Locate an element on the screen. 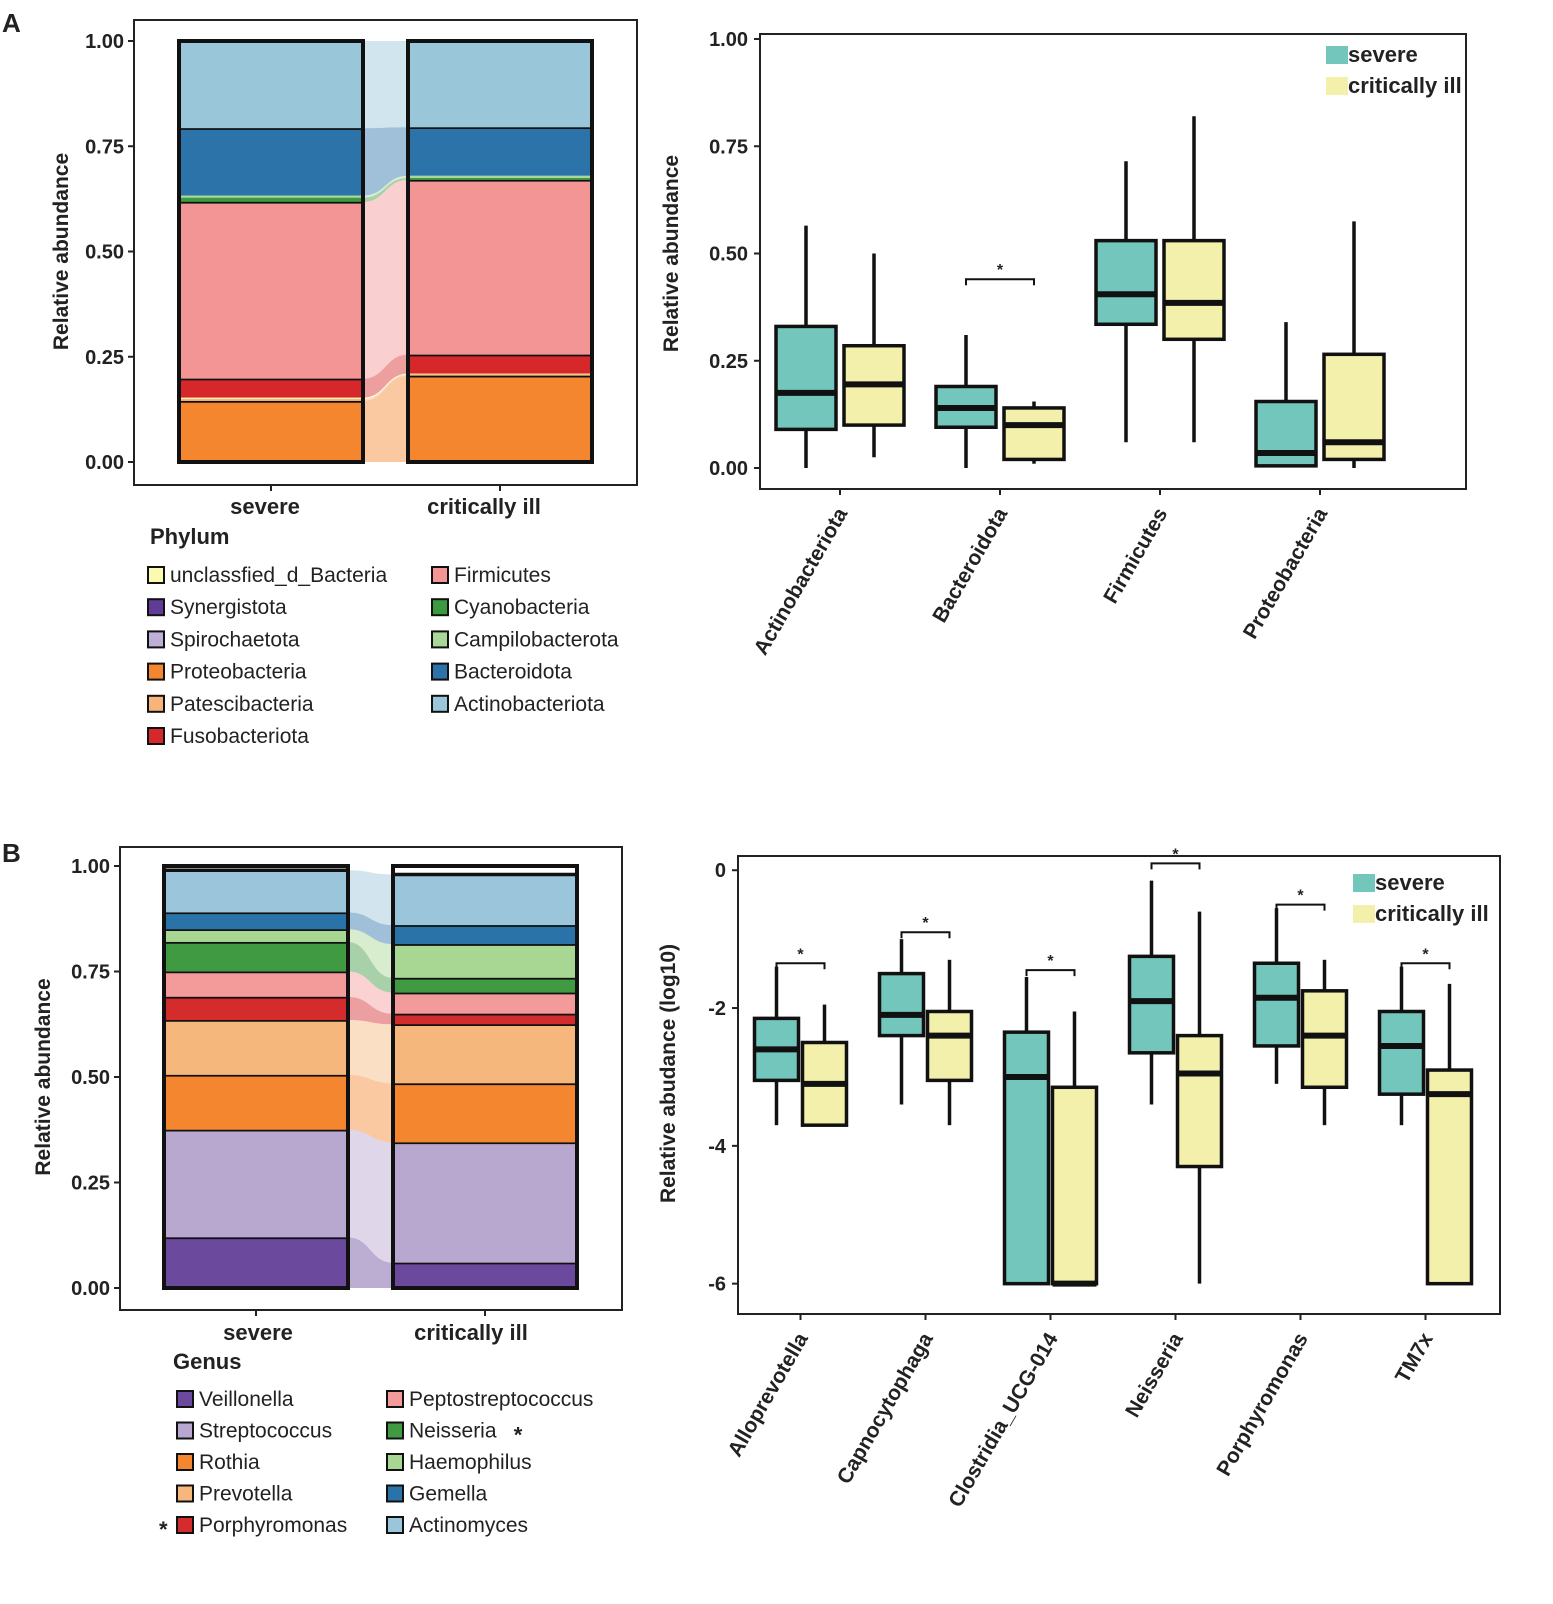 The image size is (1553, 1604). bar-segment-prevotella is located at coordinates (256, 1047).